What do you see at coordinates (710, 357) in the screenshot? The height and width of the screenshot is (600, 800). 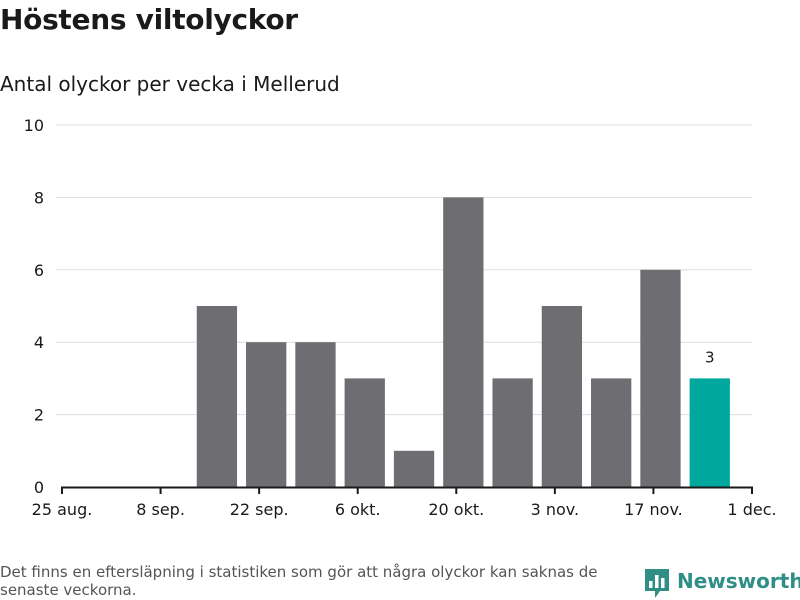 I see `bar-data-label: 3` at bounding box center [710, 357].